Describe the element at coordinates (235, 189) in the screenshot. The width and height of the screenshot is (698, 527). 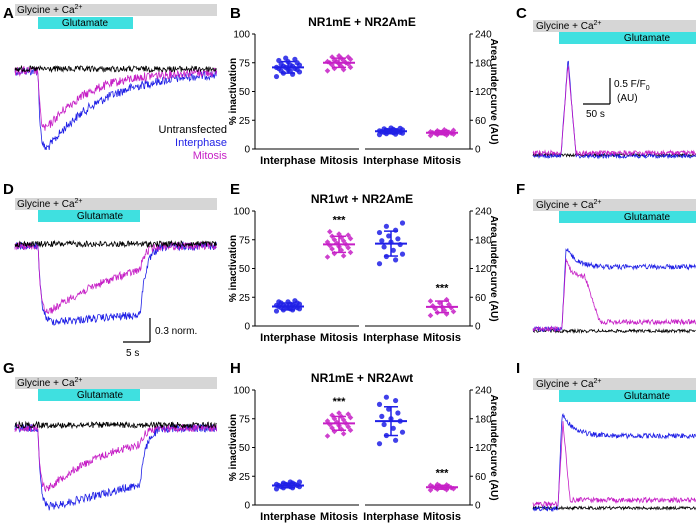
I see `panel-letter-E: E` at that location.